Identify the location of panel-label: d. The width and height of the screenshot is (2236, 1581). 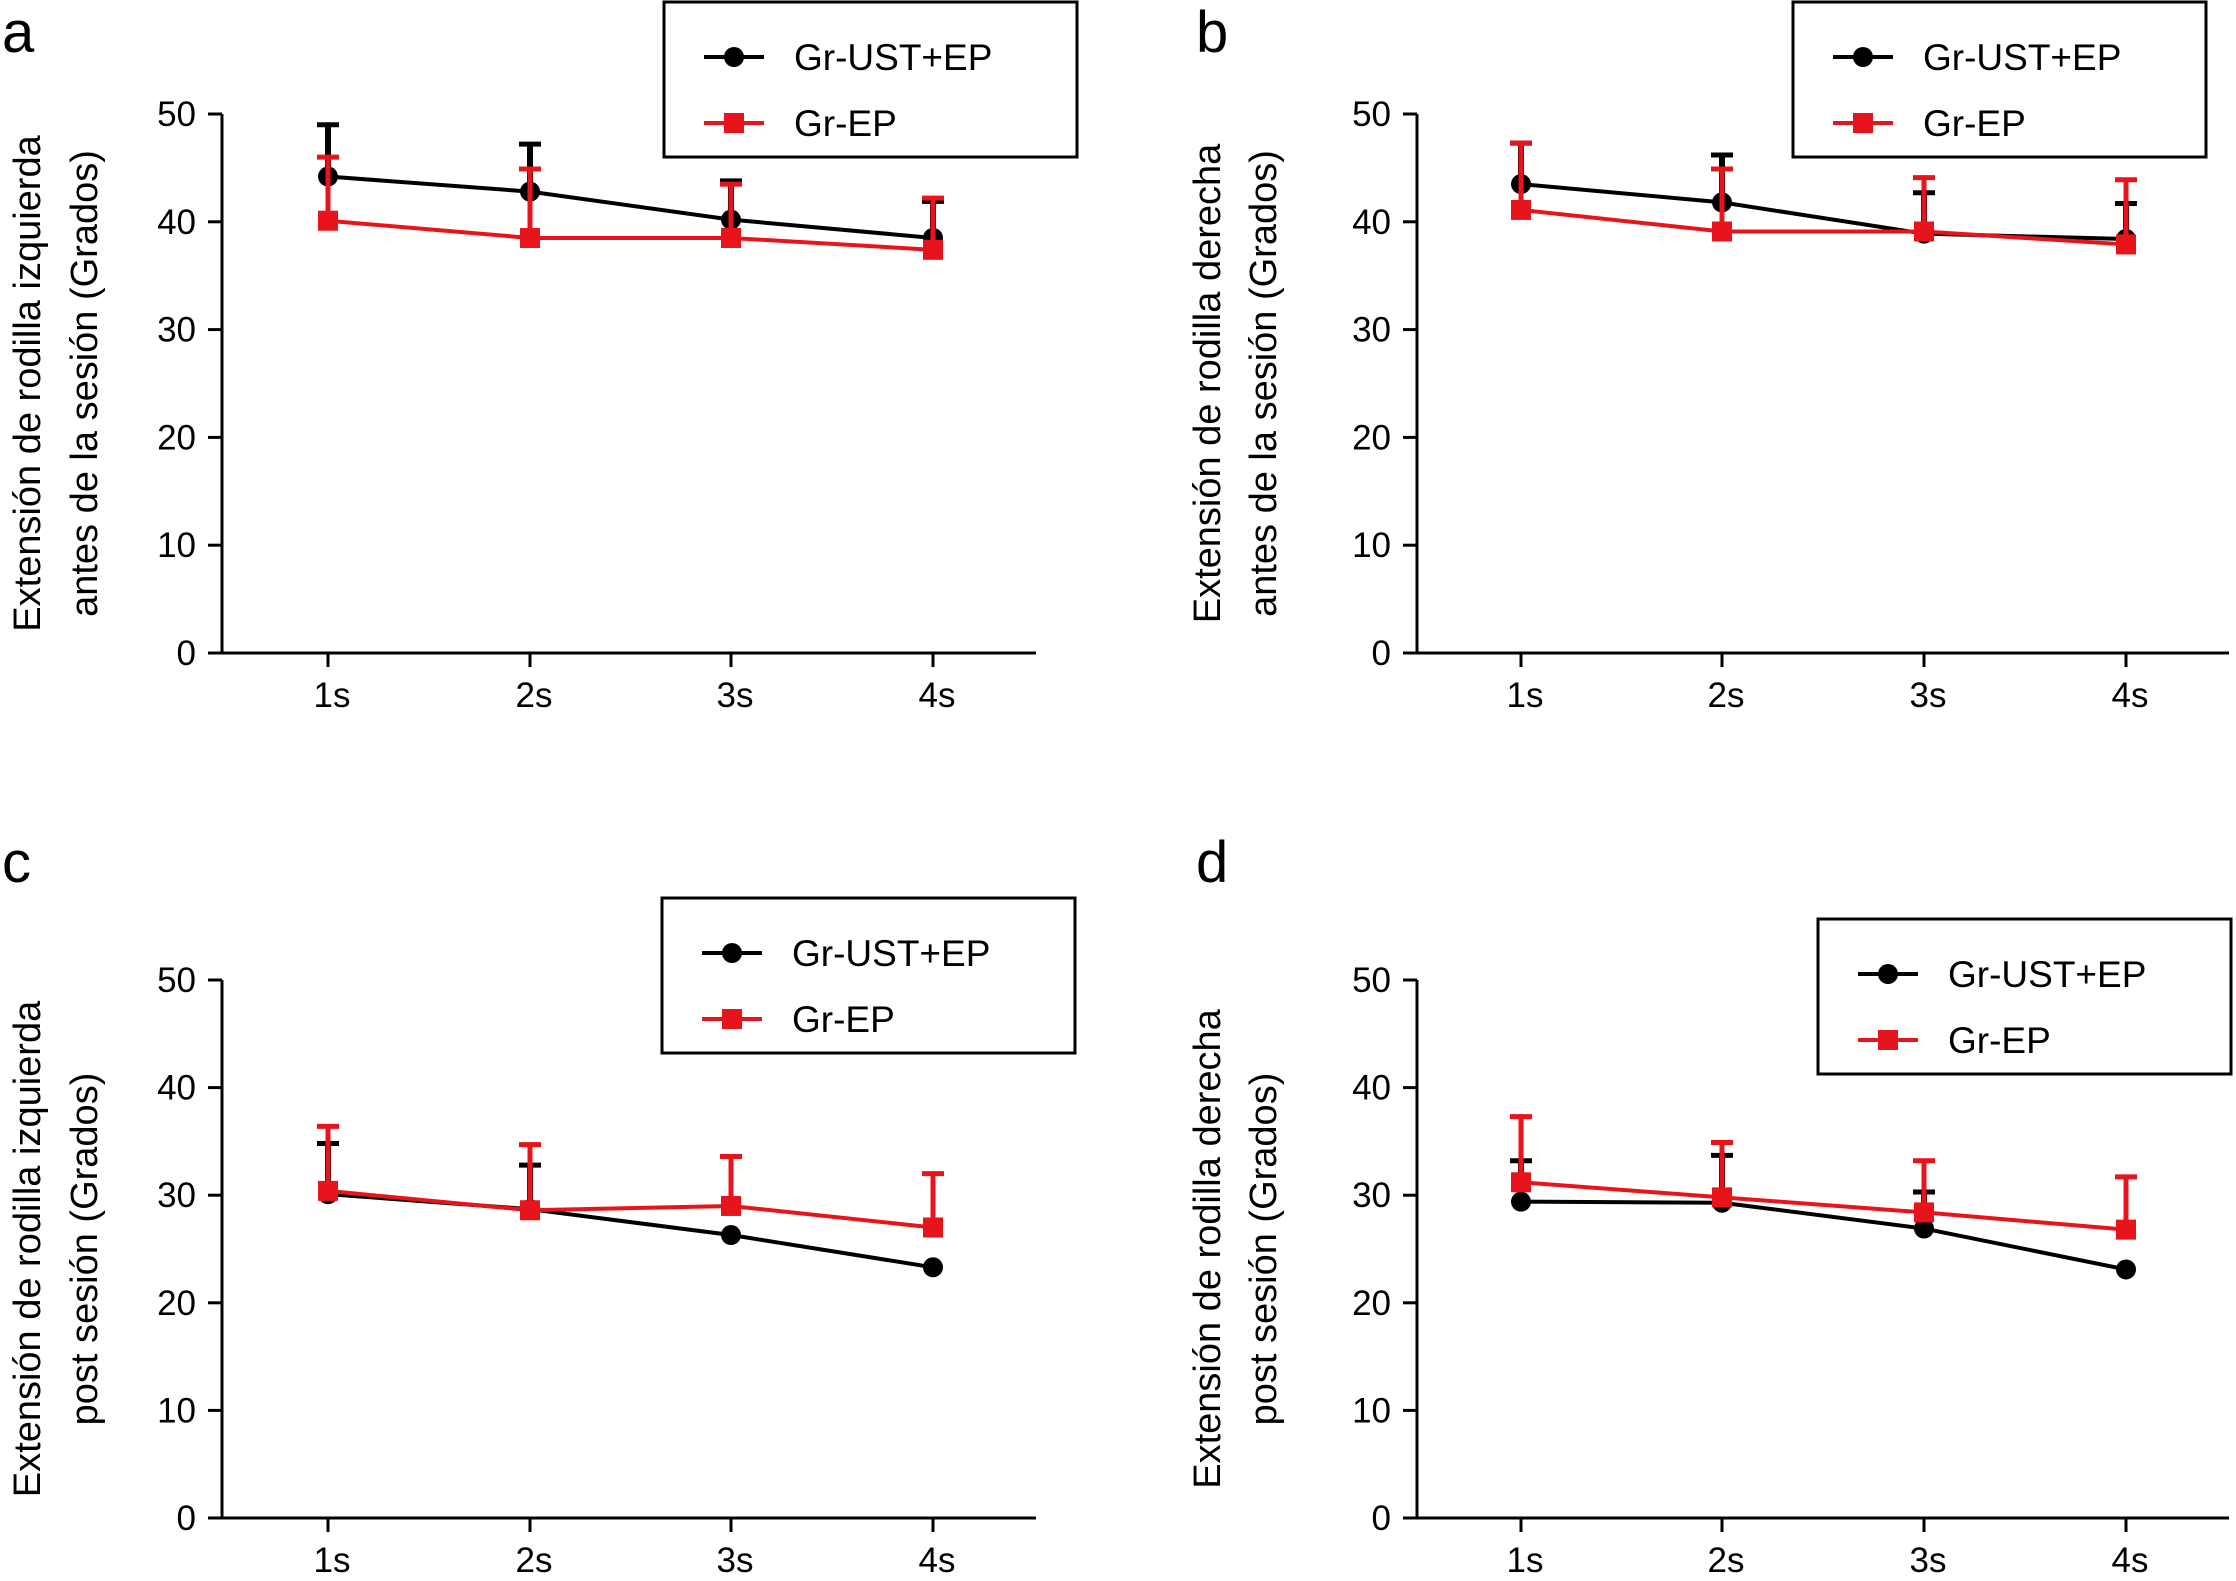
(1212, 862).